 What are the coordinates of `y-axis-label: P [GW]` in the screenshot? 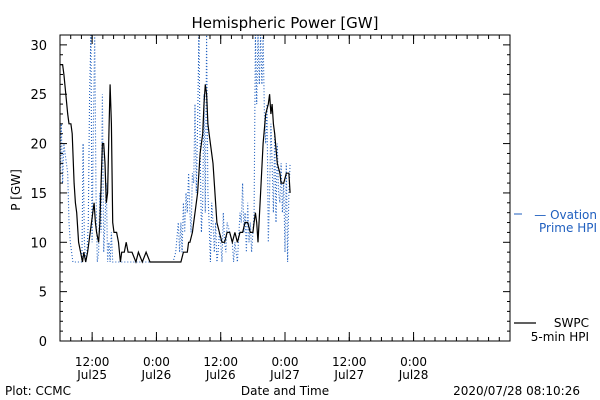 It's located at (16, 190).